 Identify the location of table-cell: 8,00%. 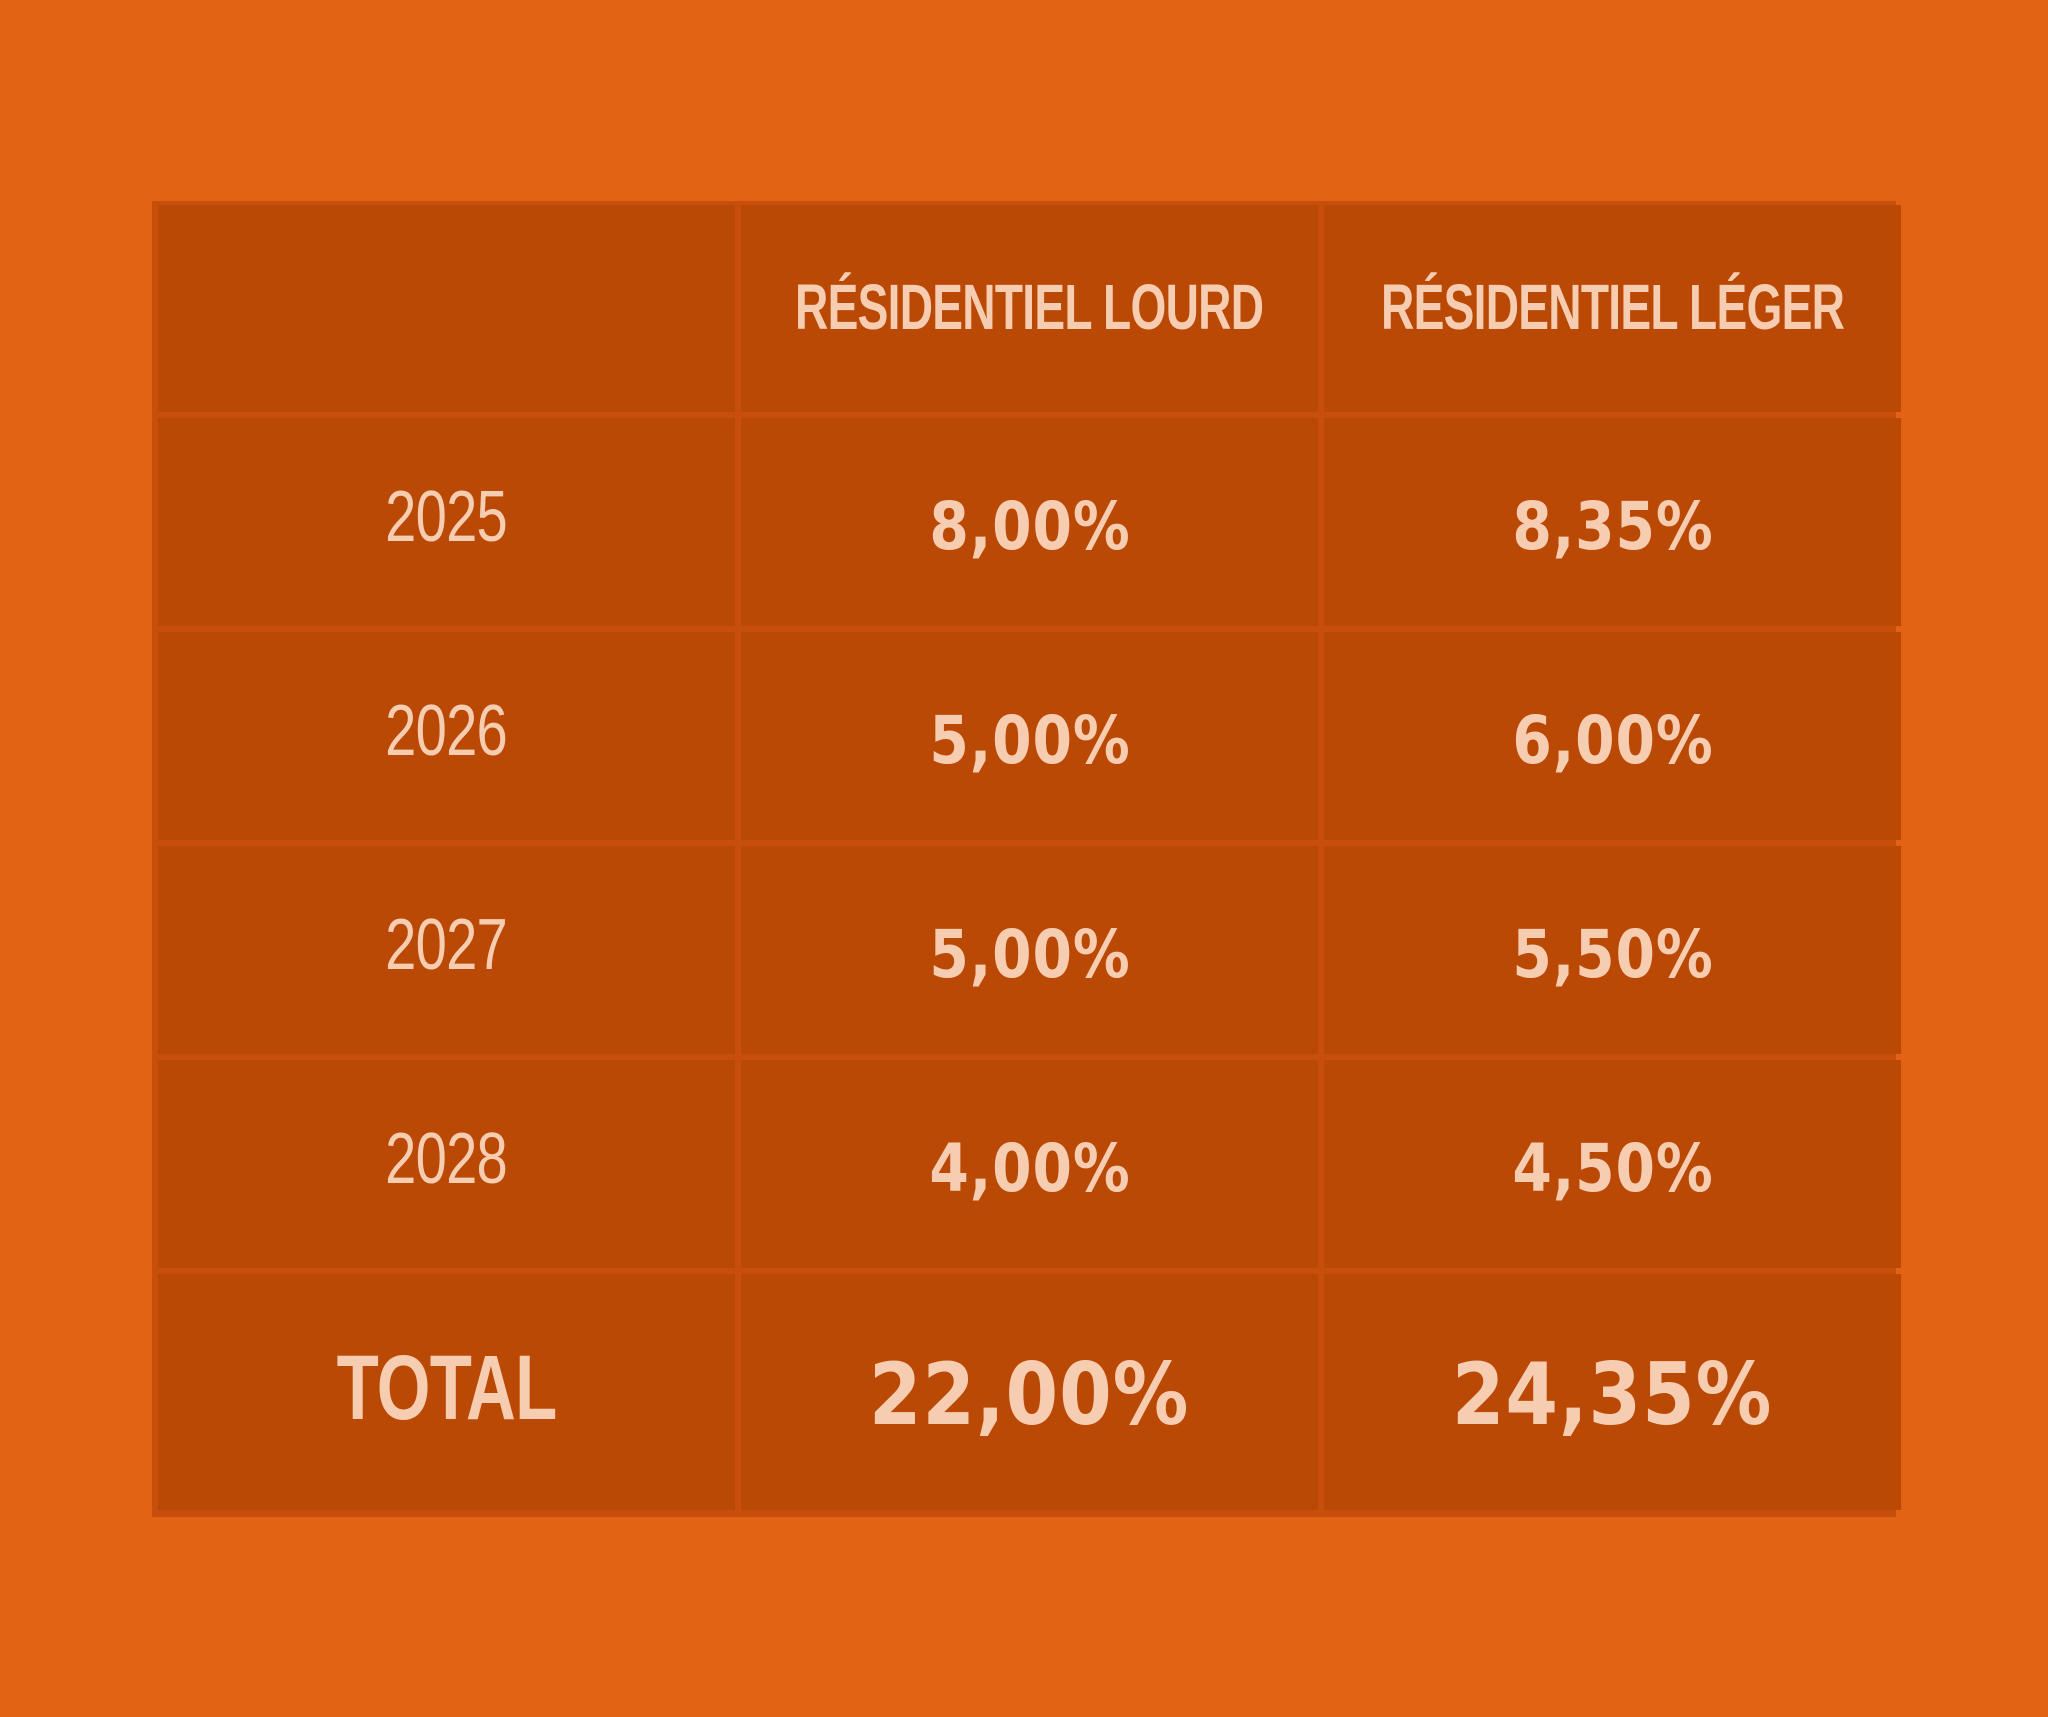
(1029, 522).